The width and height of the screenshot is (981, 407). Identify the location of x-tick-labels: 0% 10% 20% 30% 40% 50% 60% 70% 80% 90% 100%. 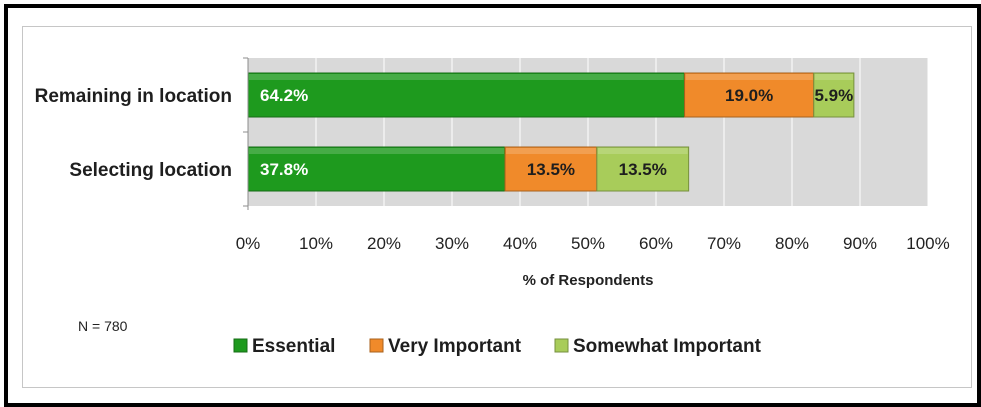
(593, 243).